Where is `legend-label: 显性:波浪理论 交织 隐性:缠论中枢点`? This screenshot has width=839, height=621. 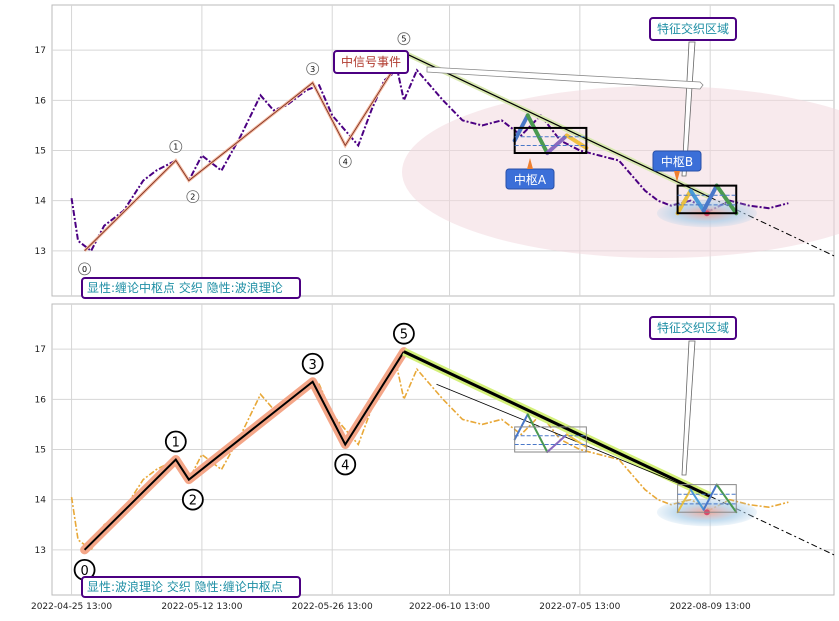
legend-label: 显性:波浪理论 交织 隐性:缠论中枢点 is located at coordinates (185, 586).